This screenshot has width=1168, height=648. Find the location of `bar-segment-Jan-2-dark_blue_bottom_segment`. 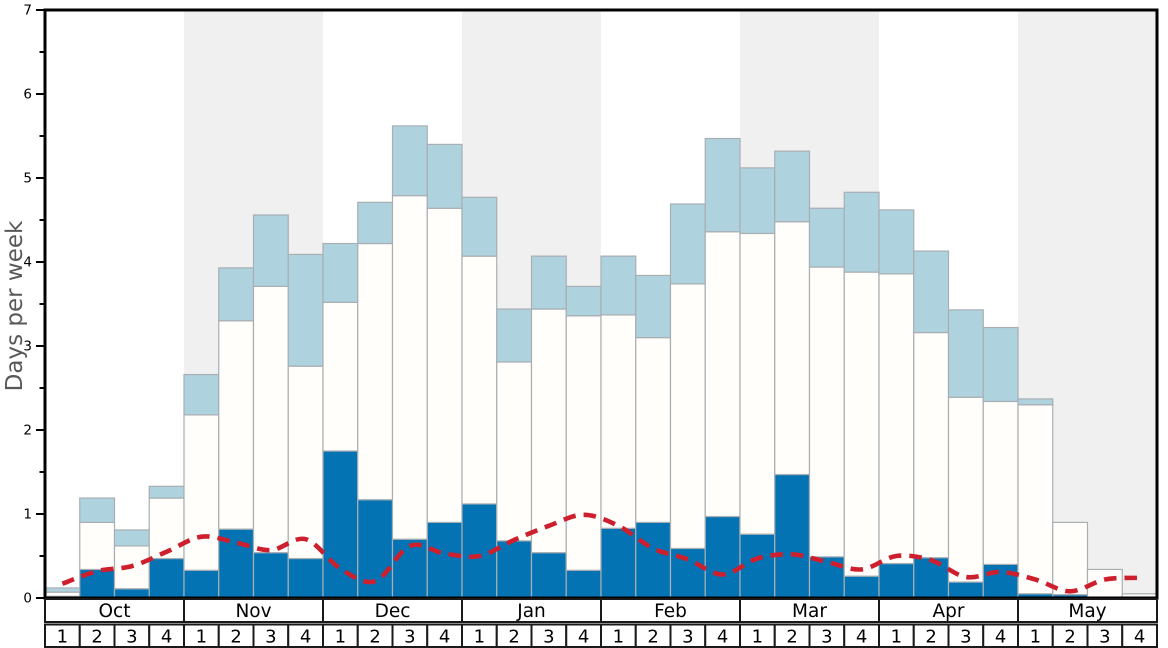

bar-segment-Jan-2-dark_blue_bottom_segment is located at coordinates (514, 569).